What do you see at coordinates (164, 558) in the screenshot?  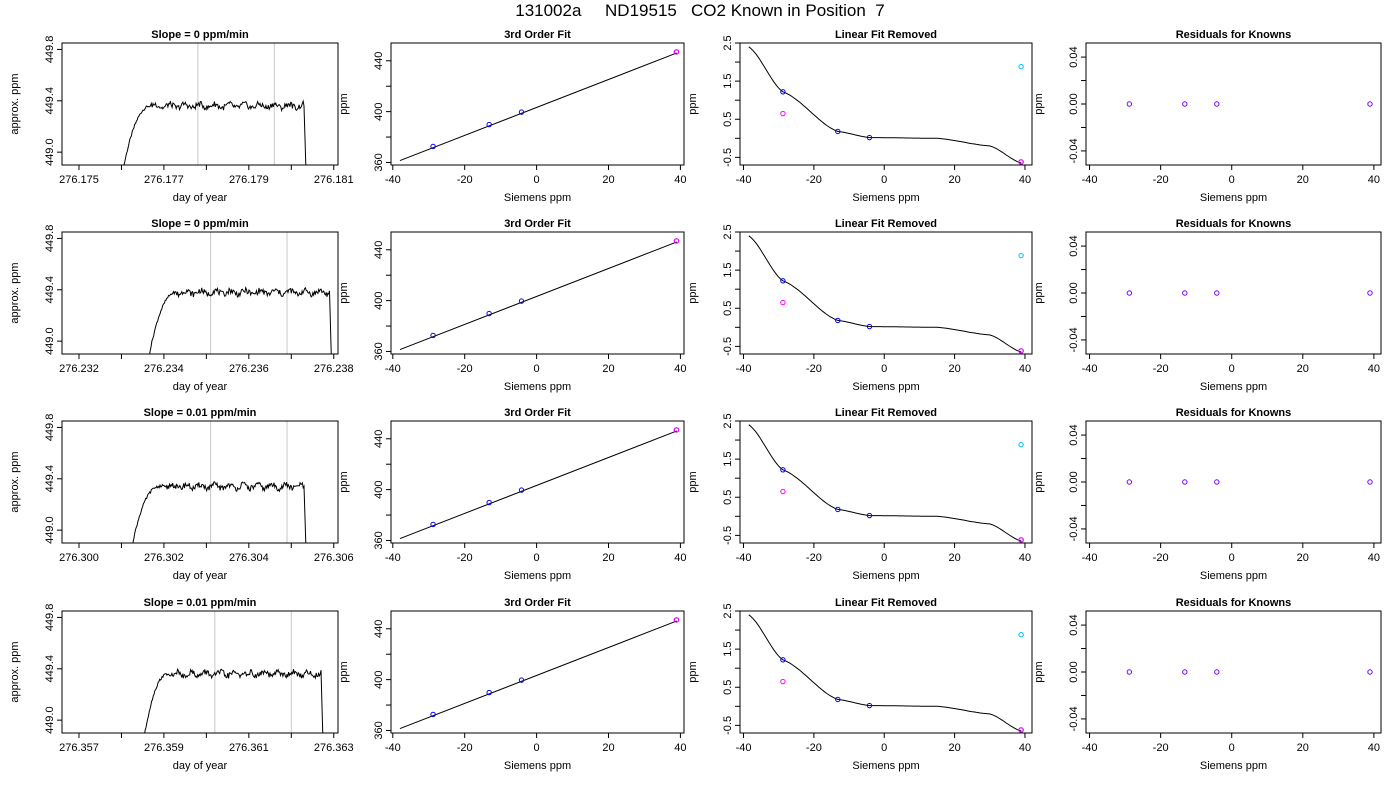 I see `x-tick-label: 276.302` at bounding box center [164, 558].